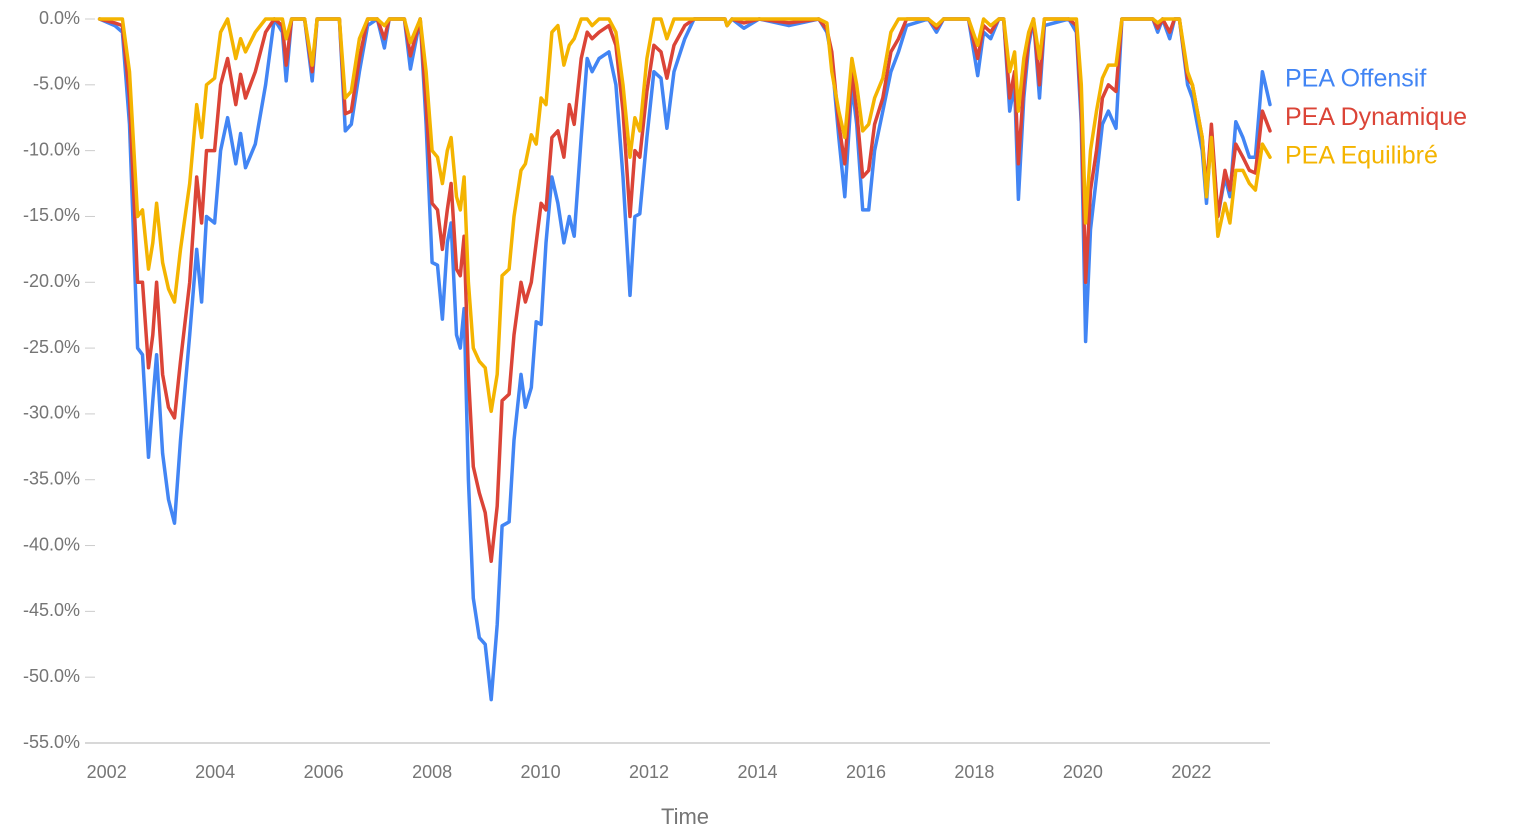 The width and height of the screenshot is (1526, 835). I want to click on x-tick-label: 2010, so click(541, 772).